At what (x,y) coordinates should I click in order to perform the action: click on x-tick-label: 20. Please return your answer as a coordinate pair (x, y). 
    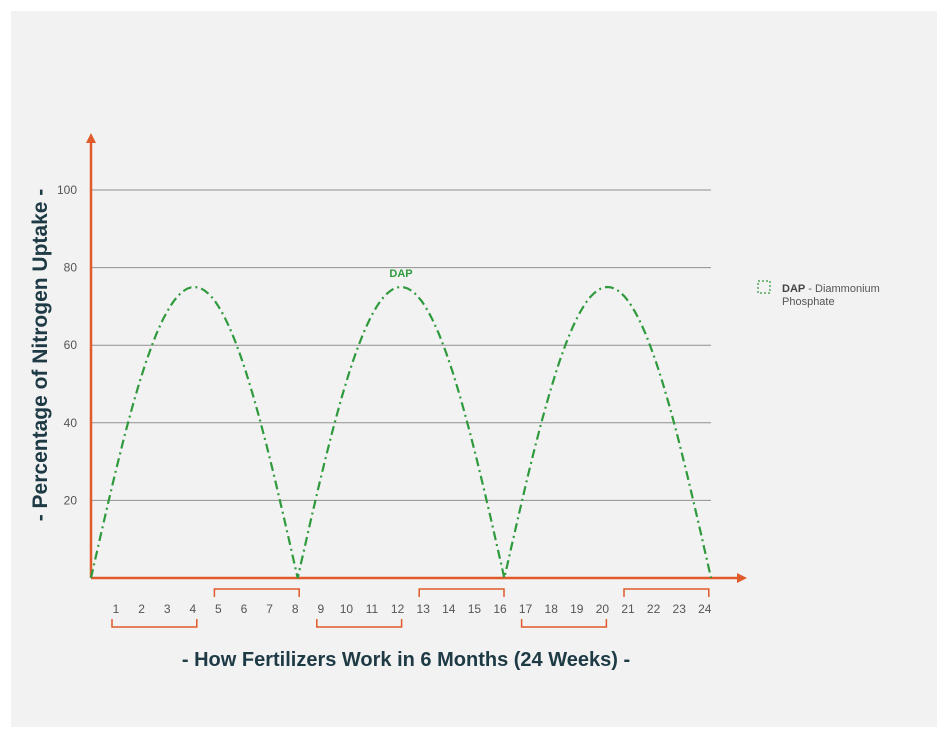
    Looking at the image, I should click on (603, 609).